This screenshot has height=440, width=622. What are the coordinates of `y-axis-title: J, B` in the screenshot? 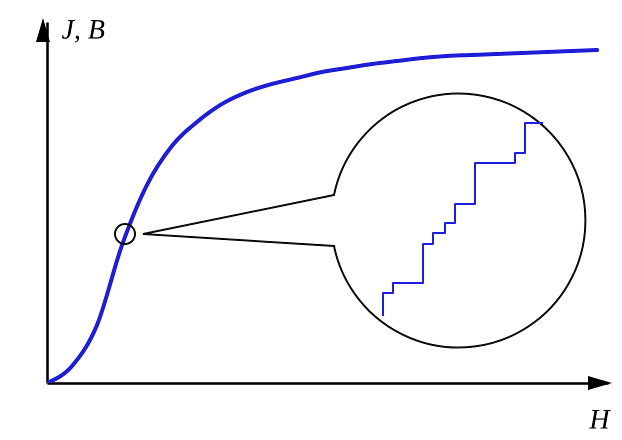 It's located at (84, 30).